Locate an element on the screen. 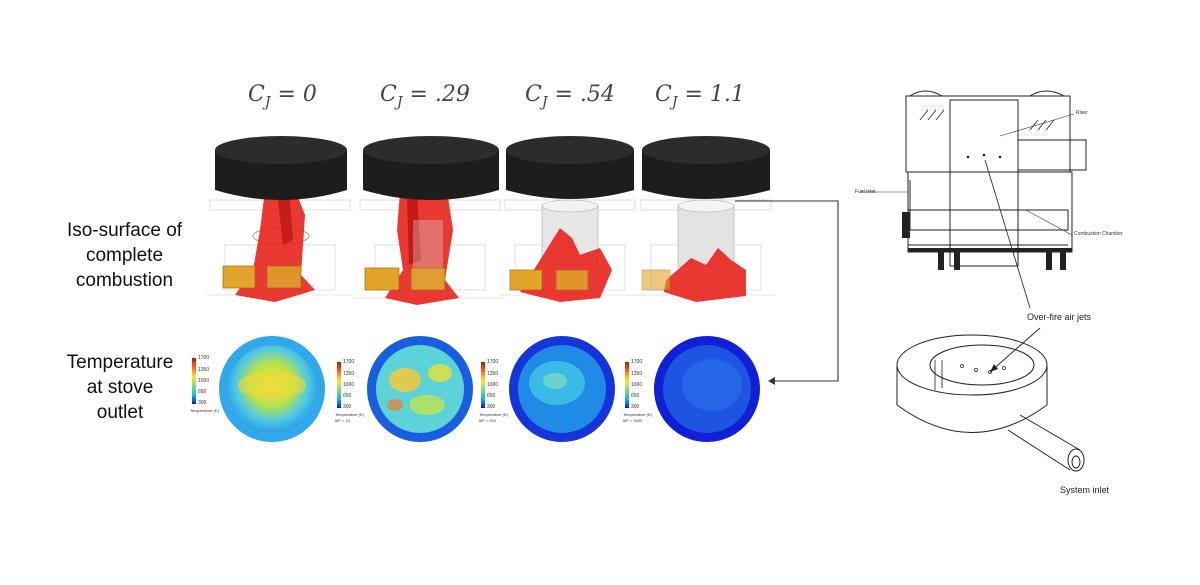 This screenshot has height=585, width=1200. label-riser: Riser is located at coordinates (1082, 113).